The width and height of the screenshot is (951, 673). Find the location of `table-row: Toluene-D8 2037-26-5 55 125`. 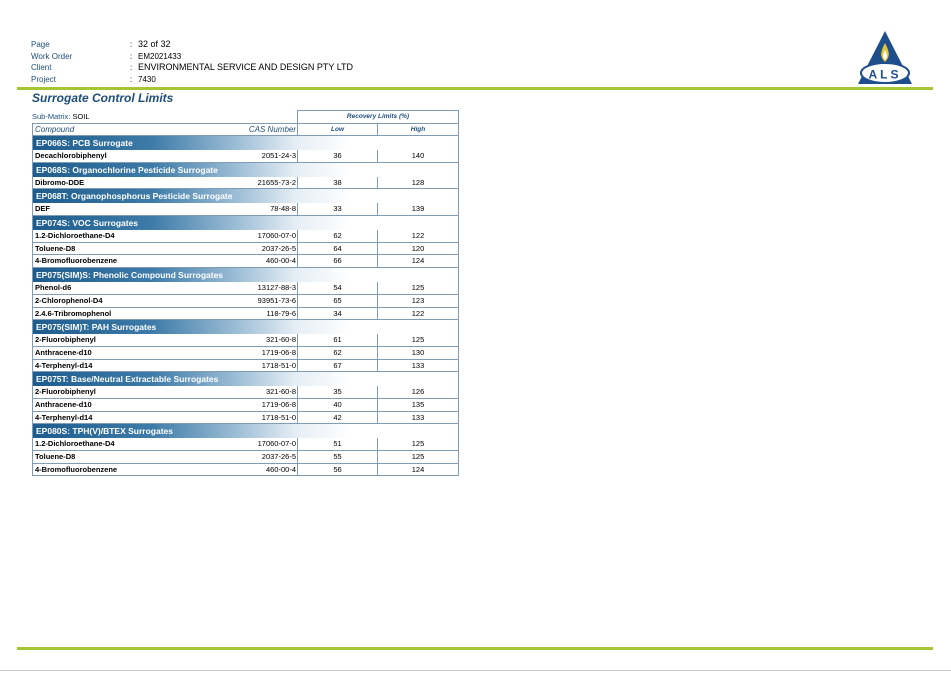

table-row: Toluene-D8 2037-26-5 55 125 is located at coordinates (245, 457).